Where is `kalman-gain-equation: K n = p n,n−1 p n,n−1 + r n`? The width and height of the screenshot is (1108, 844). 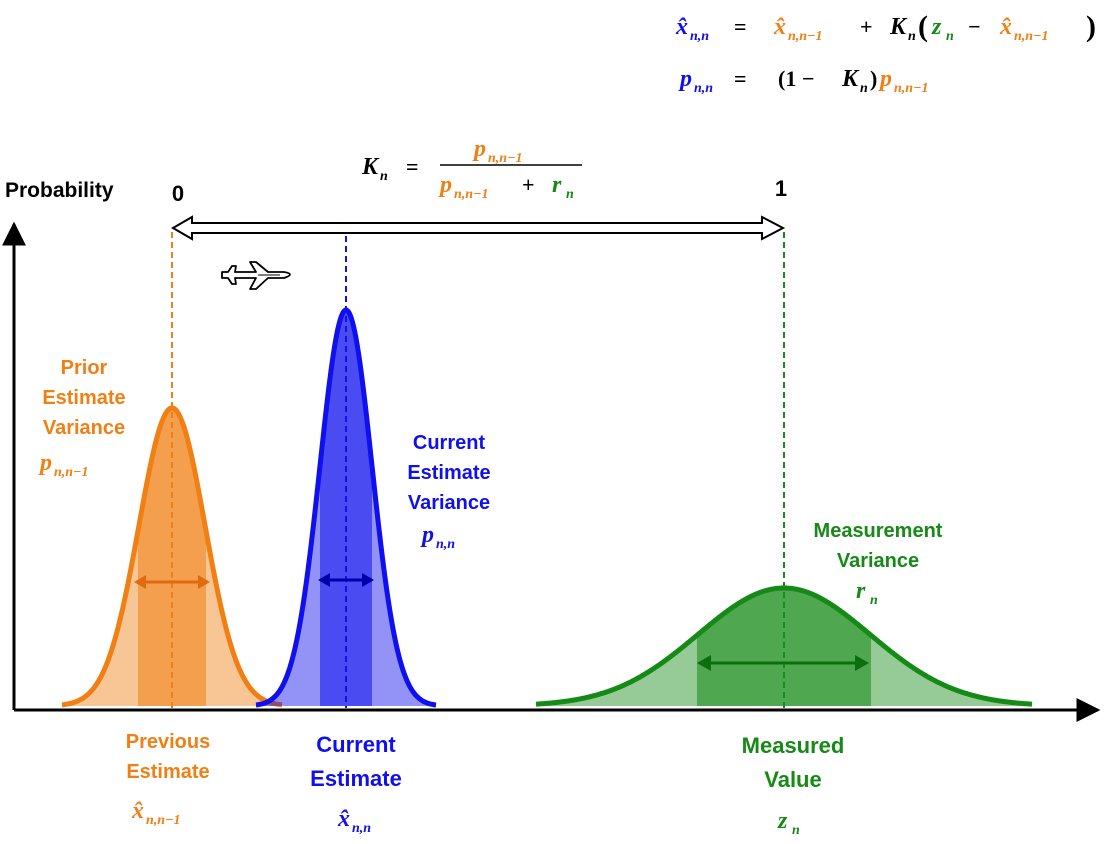 kalman-gain-equation: K n = p n,n−1 p n,n−1 + r n is located at coordinates (471, 169).